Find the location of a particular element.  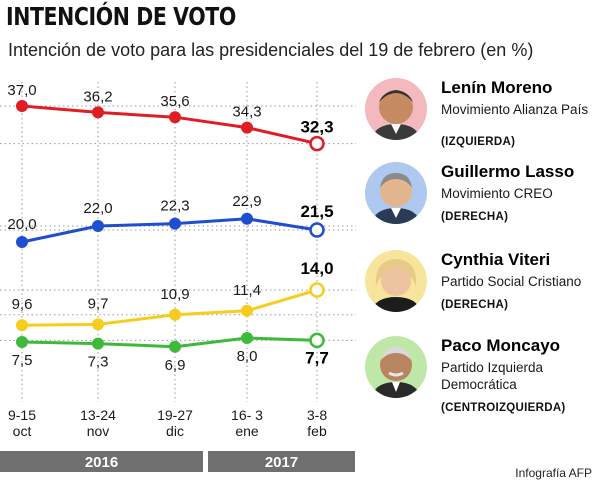

tick-label: dic is located at coordinates (175, 431).